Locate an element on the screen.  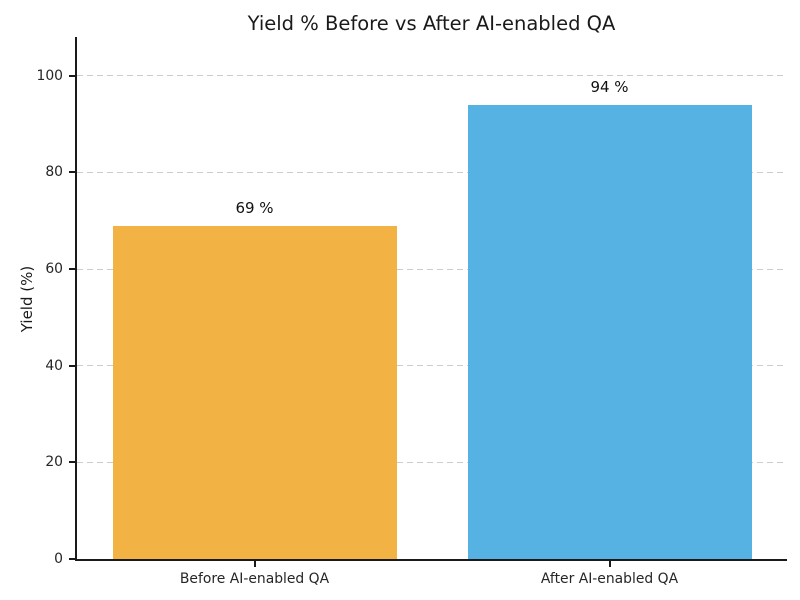
bar-value-label: 69 % is located at coordinates (254, 207).